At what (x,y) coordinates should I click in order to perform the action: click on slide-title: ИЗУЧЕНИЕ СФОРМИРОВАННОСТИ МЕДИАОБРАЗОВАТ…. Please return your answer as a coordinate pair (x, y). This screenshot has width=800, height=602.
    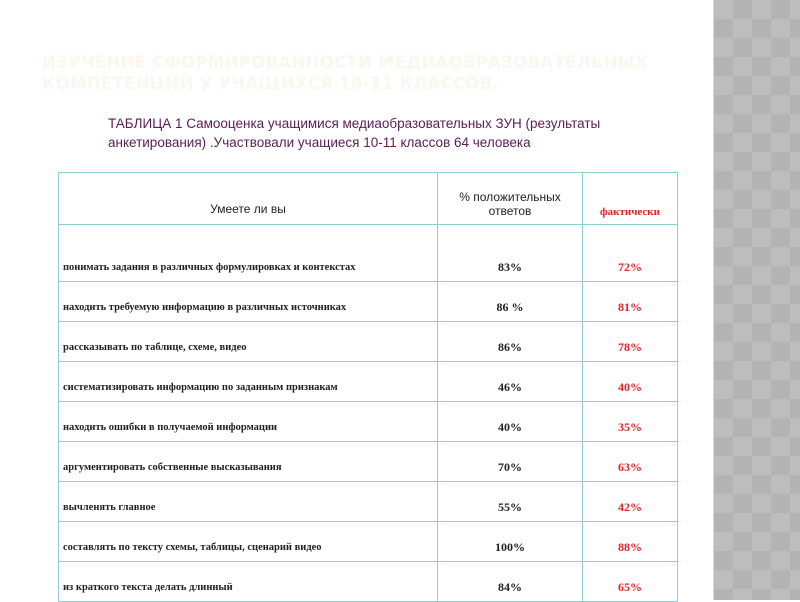
    Looking at the image, I should click on (345, 73).